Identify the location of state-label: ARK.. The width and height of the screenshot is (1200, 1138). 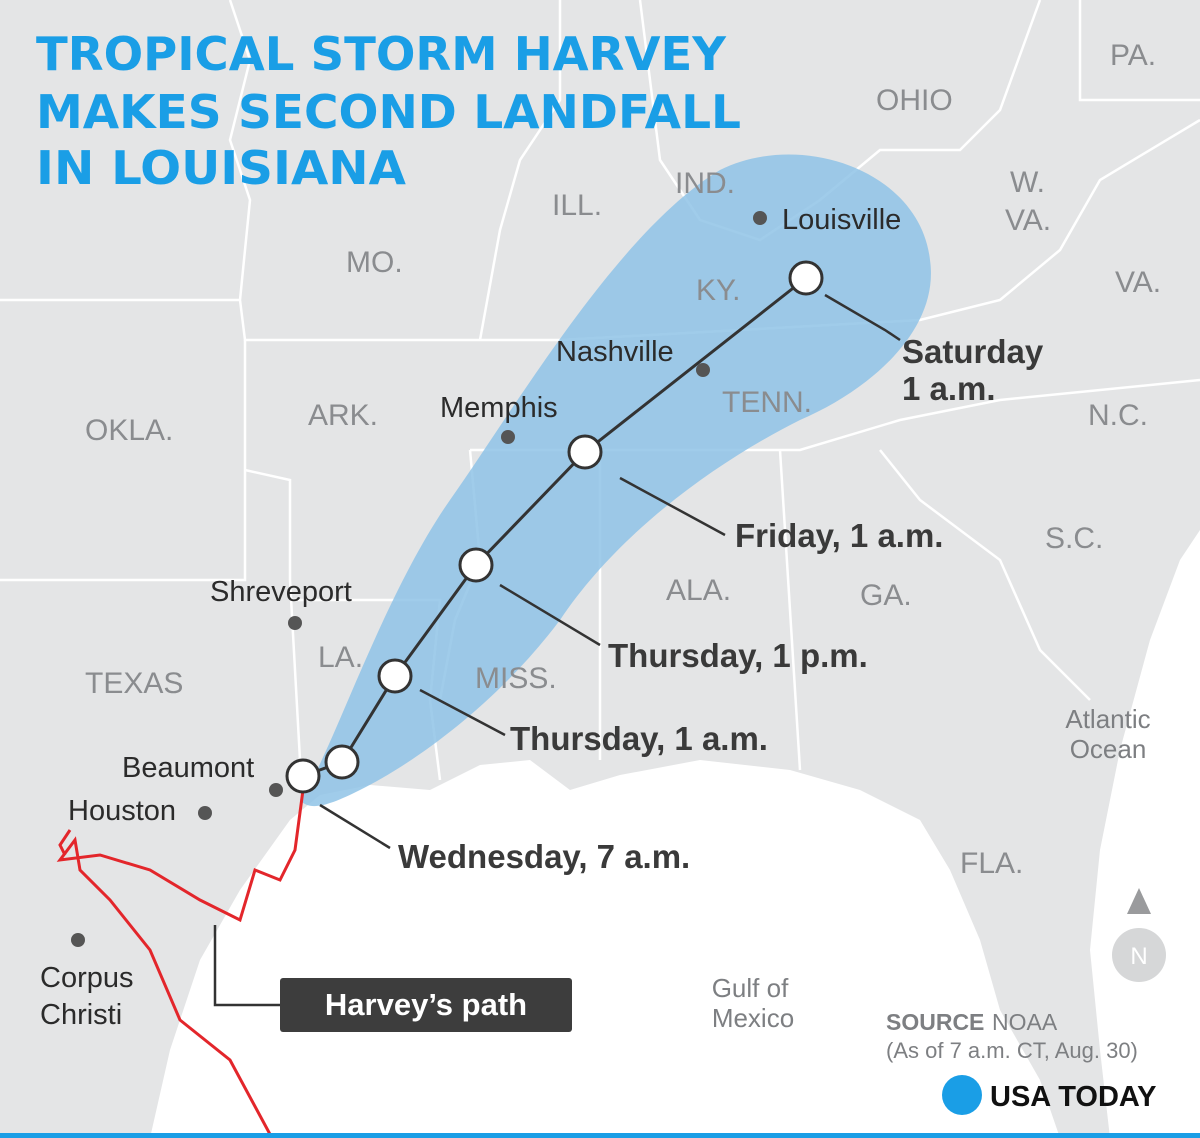
(343, 415).